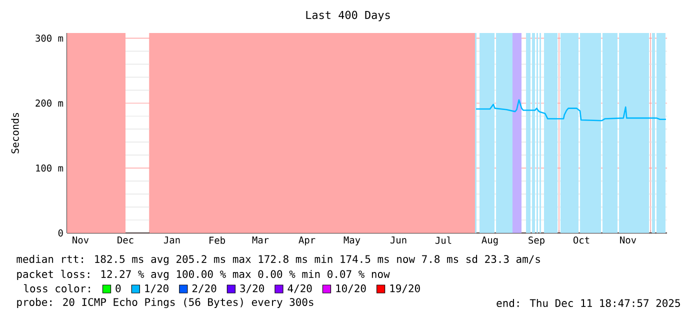 This screenshot has height=321, width=697. Describe the element at coordinates (165, 303) in the screenshot. I see `text: probe: 20 ICMP Echo Pings (56 Bytes) every 300s` at that location.